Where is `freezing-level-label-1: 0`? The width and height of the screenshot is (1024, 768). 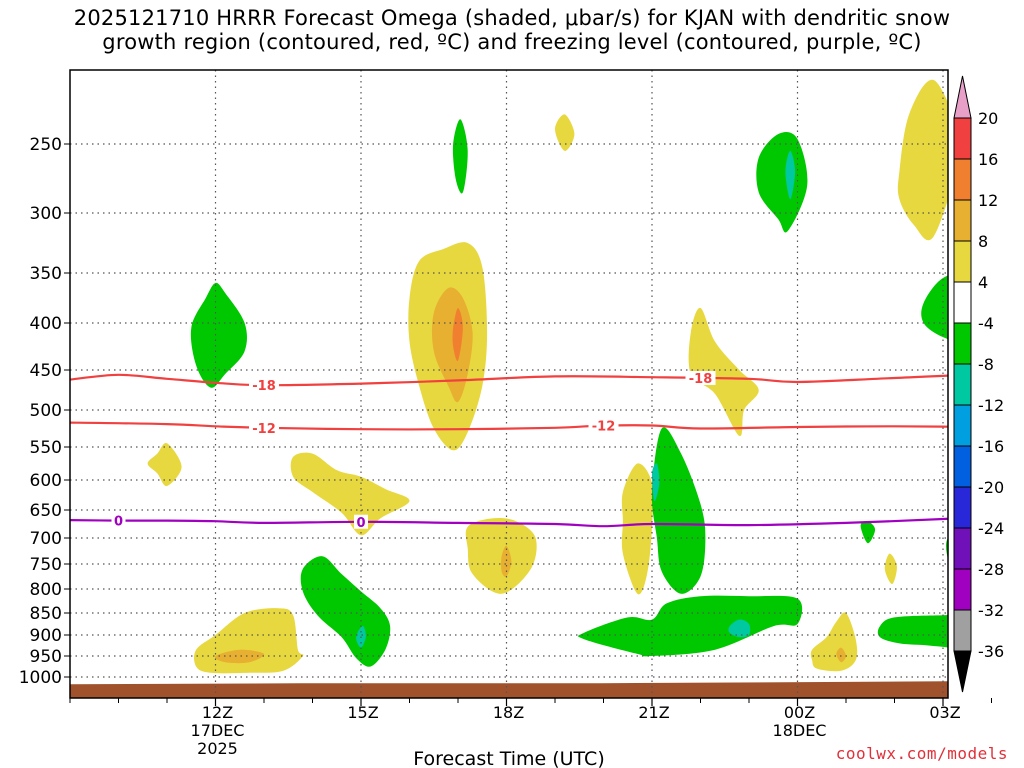
freezing-level-label-1: 0 is located at coordinates (360, 523).